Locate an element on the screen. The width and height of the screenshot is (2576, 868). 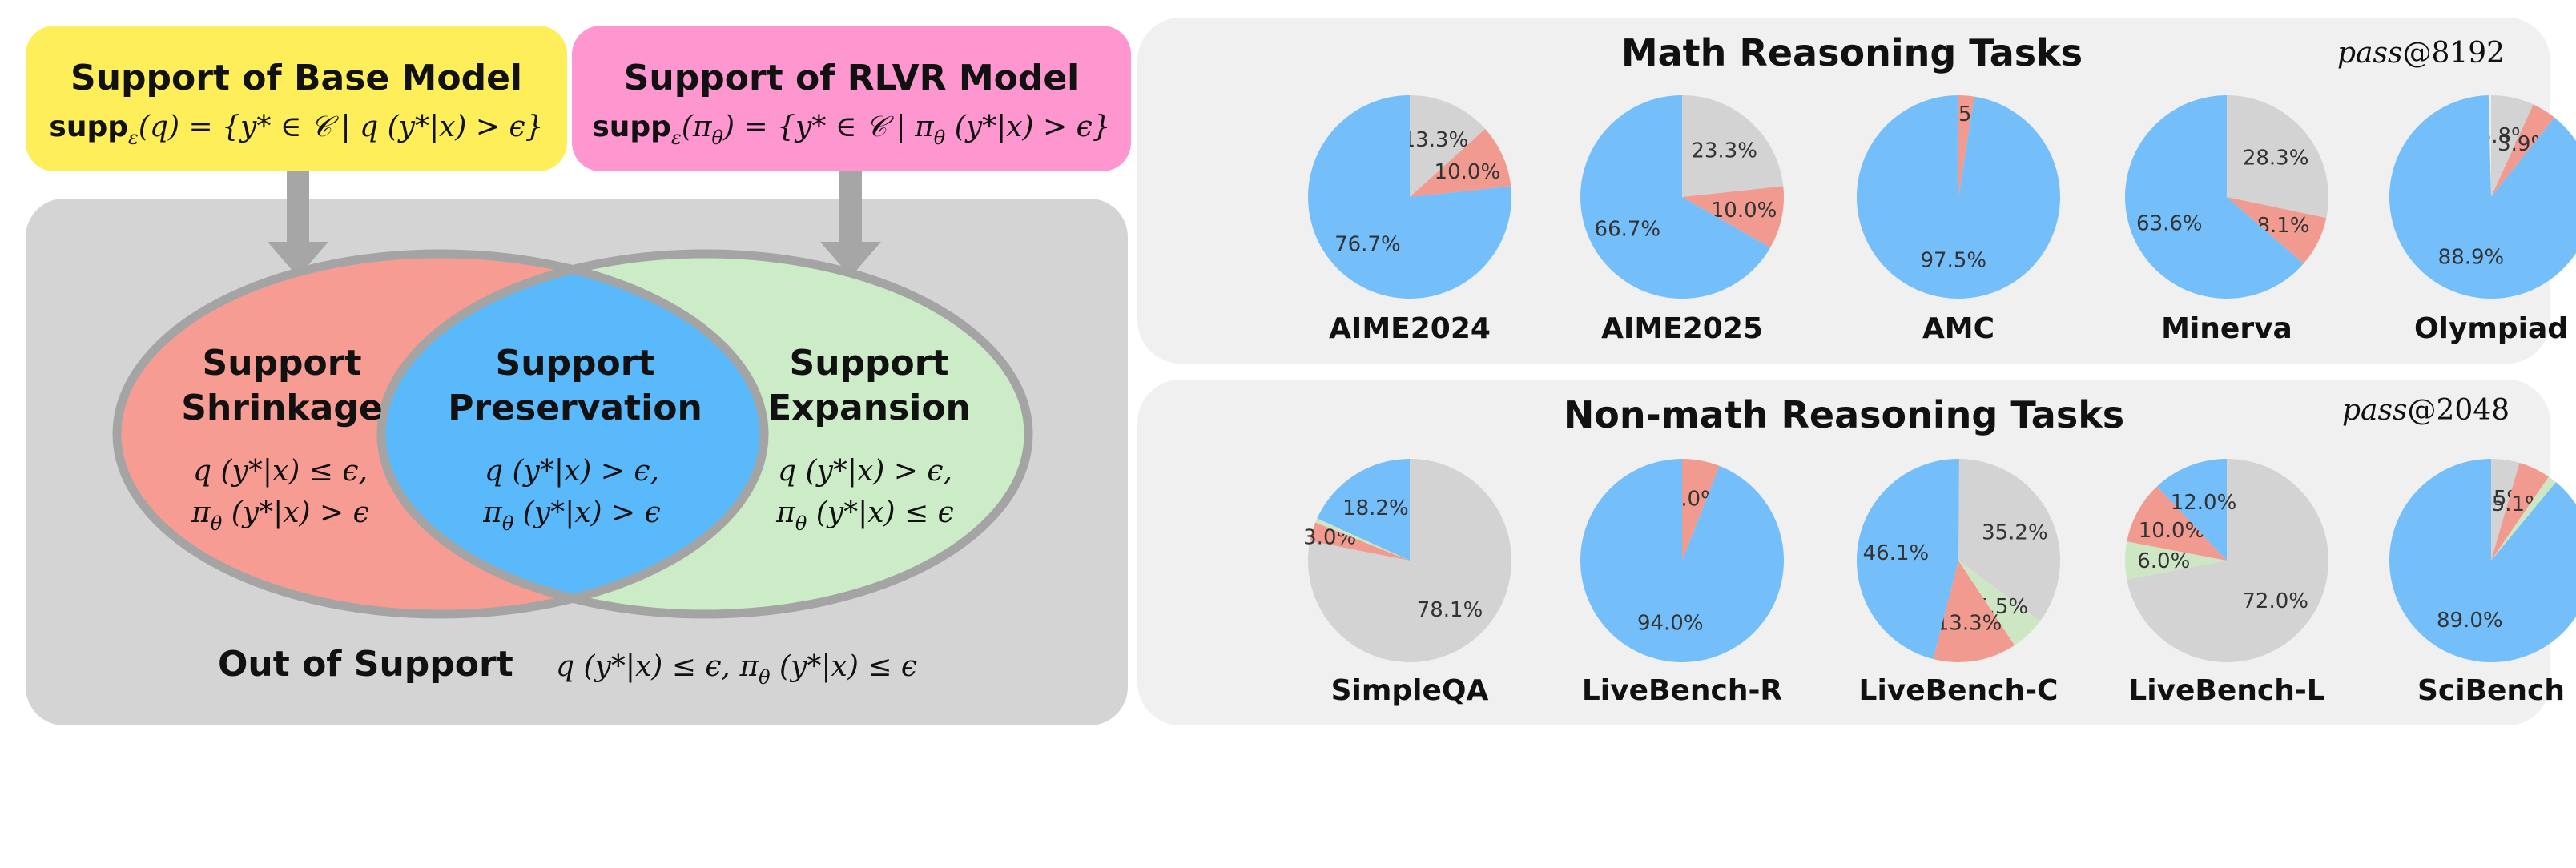
nonmath-panel-title: Non-math Reasoning Tasks is located at coordinates (1844, 414).